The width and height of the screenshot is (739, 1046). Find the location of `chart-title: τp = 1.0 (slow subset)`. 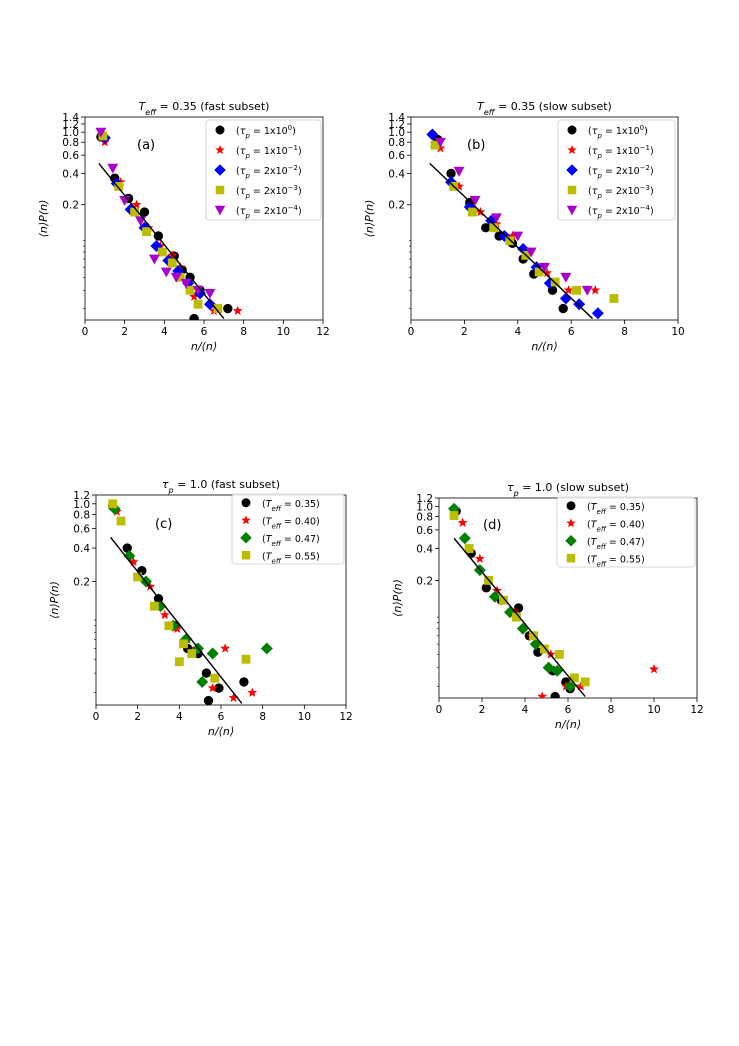

chart-title: τp = 1.0 (slow subset) is located at coordinates (568, 489).